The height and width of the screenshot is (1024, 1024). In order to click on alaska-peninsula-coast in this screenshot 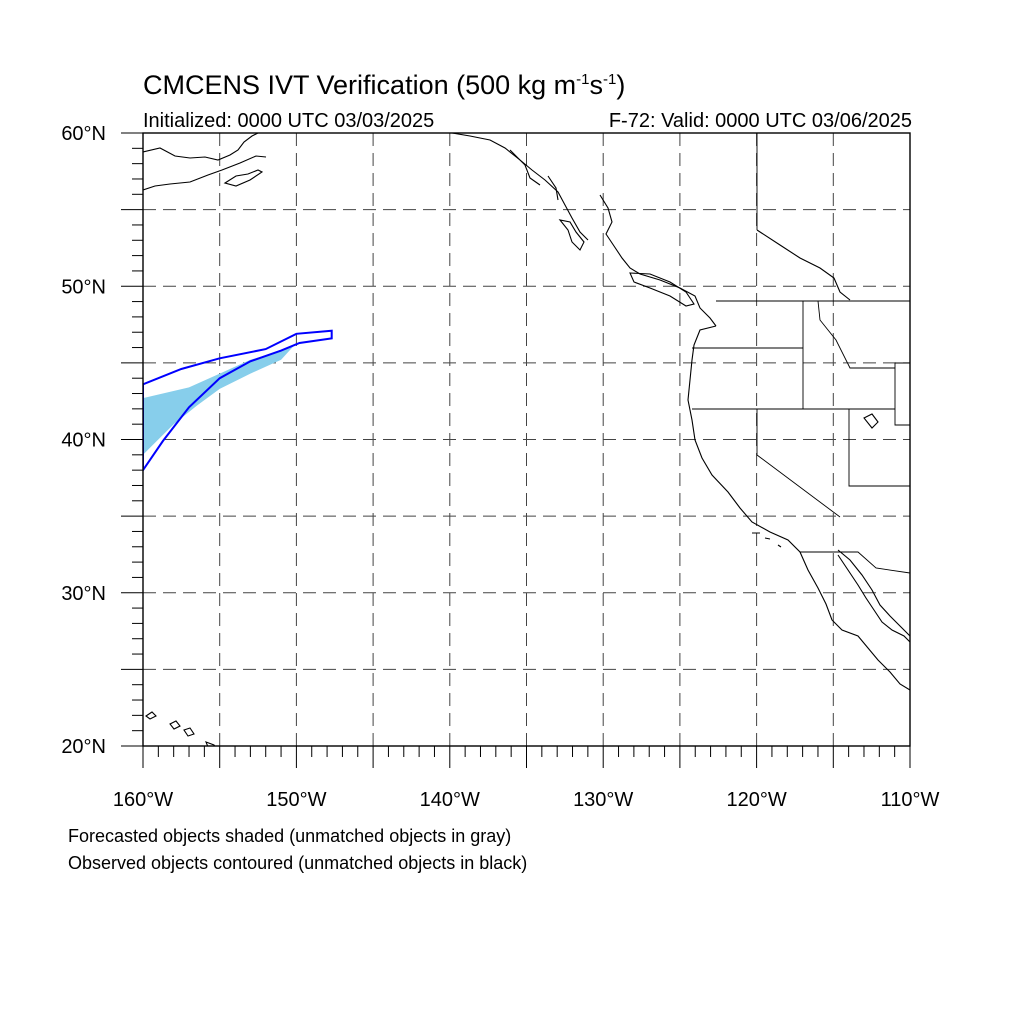, I will do `click(201, 147)`.